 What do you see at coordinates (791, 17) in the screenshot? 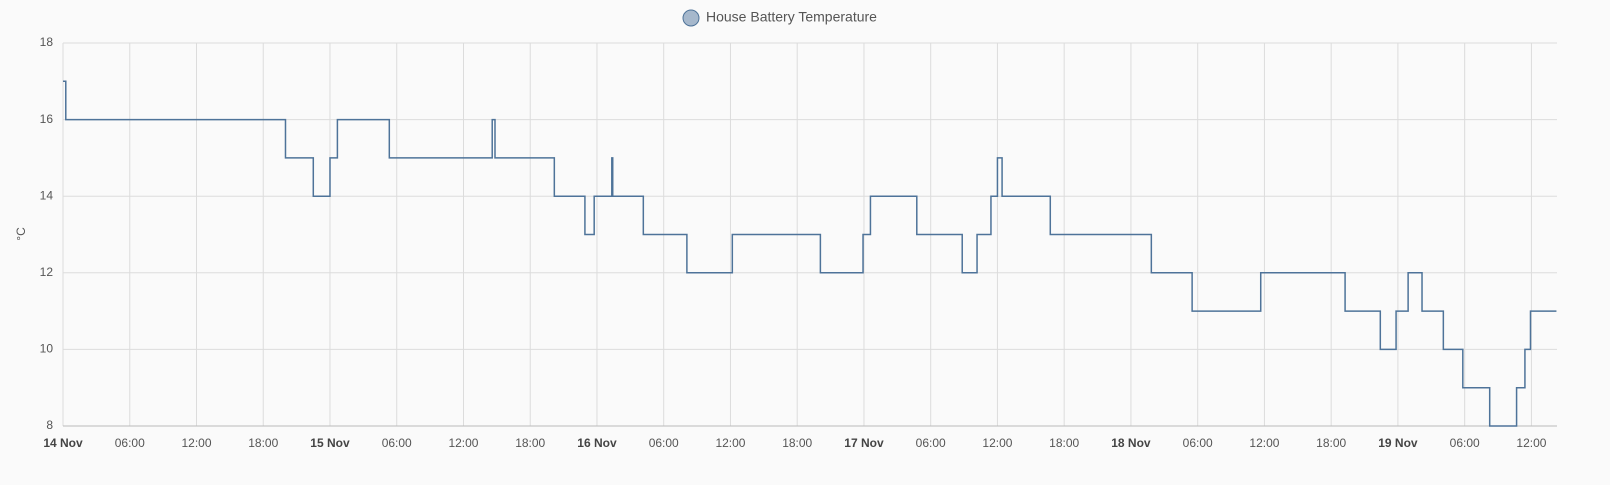
I see `legend-label: House Battery Temperature` at bounding box center [791, 17].